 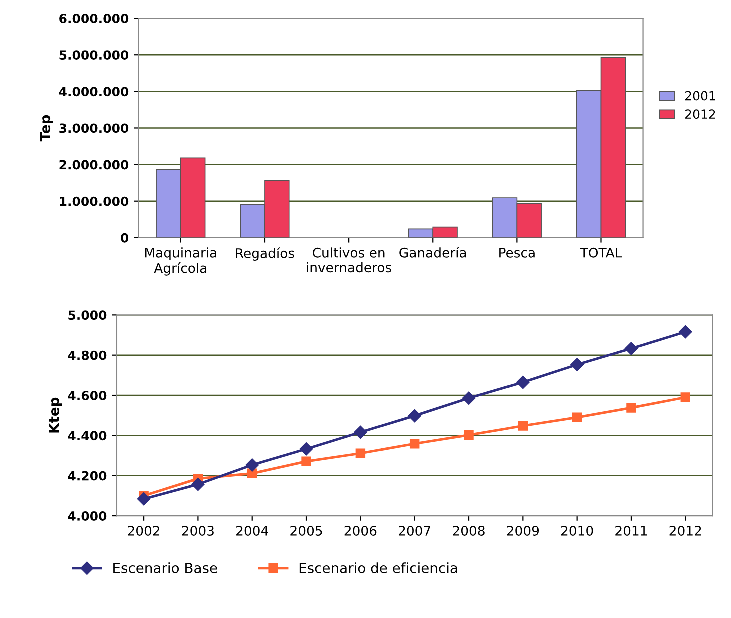 What do you see at coordinates (55, 415) in the screenshot?
I see `y-axis-title: Ktep` at bounding box center [55, 415].